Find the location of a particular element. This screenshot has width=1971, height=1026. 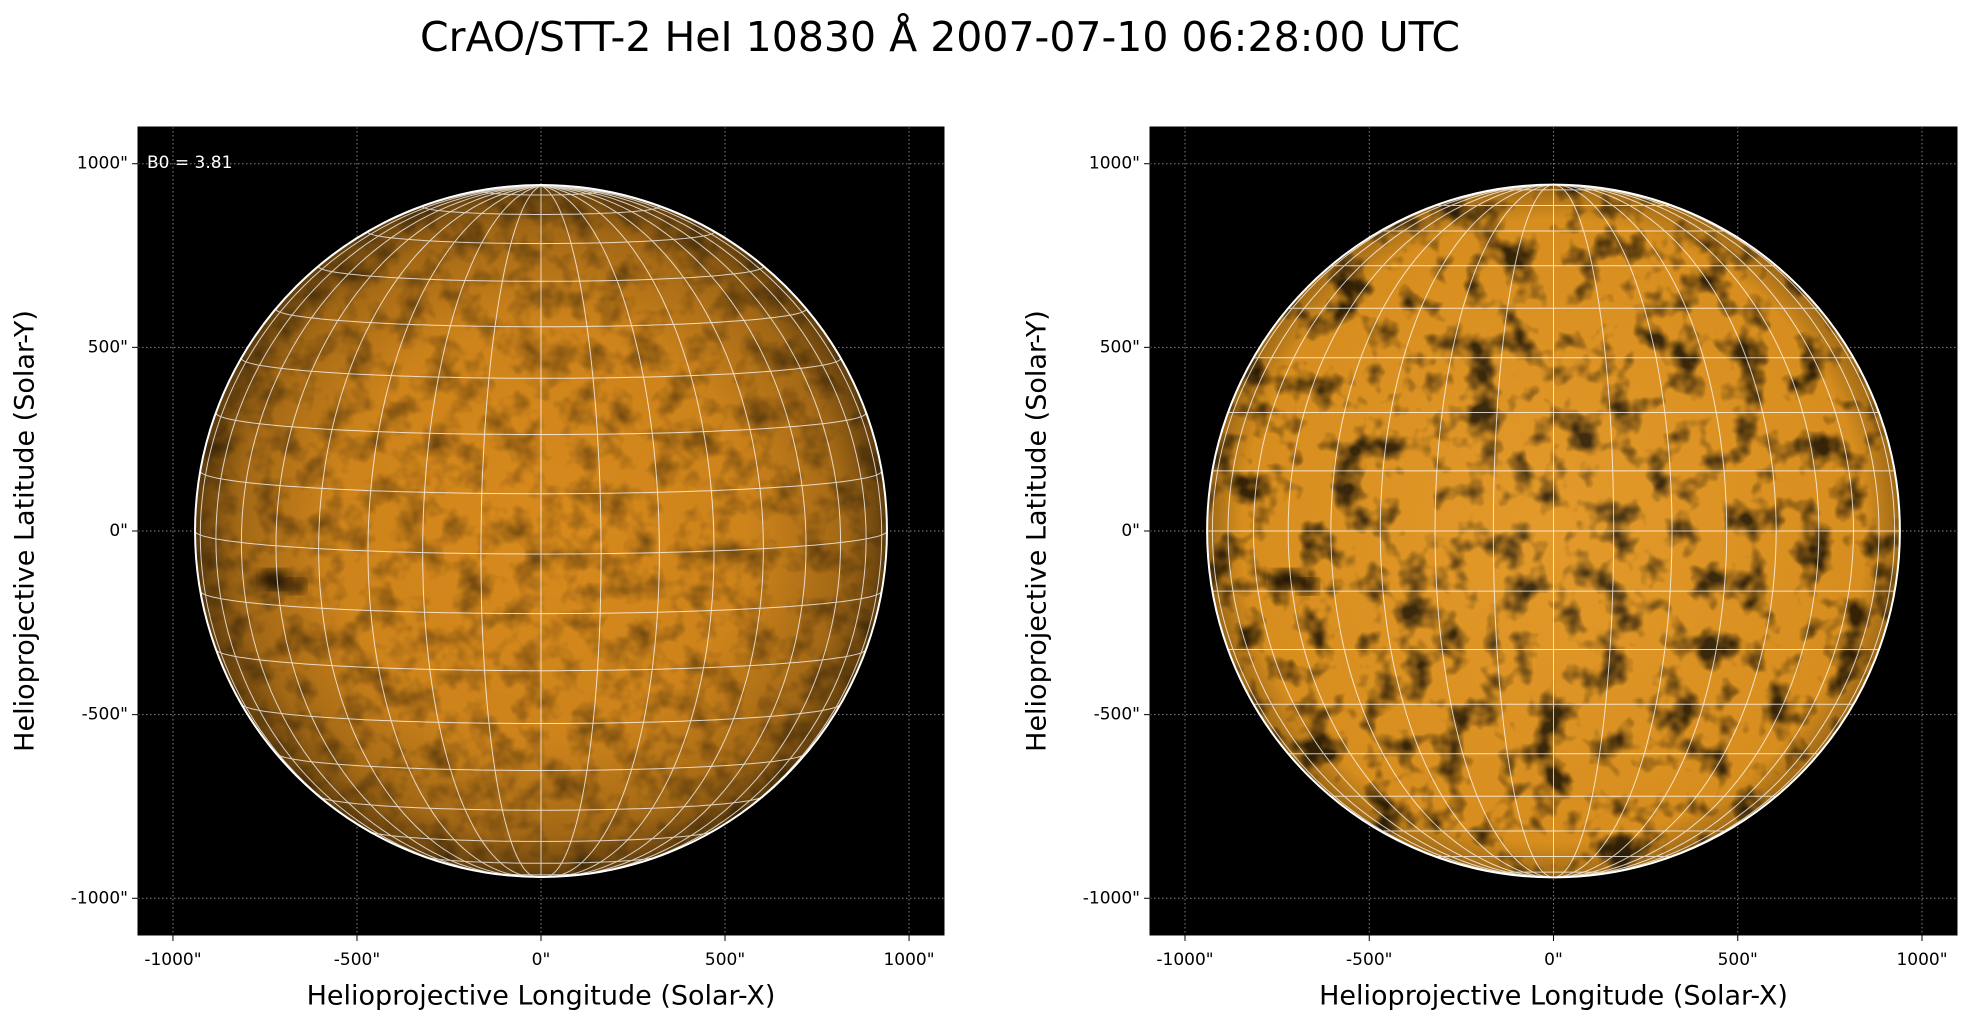

annotation: B0 = 3.81 is located at coordinates (189, 163).